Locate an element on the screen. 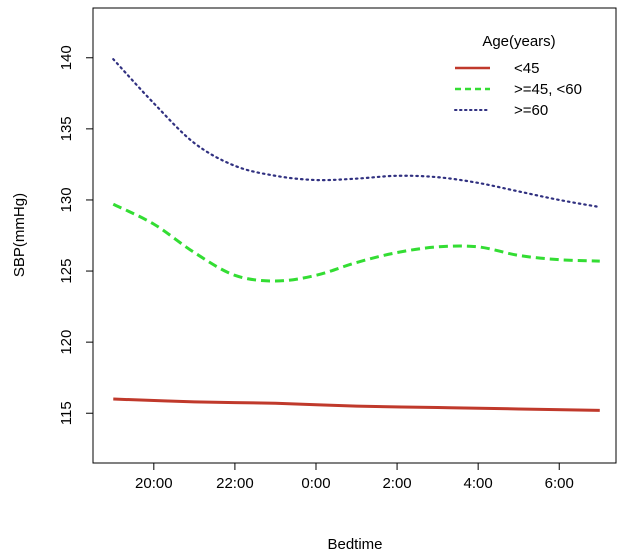 The height and width of the screenshot is (557, 630). x-tick-label-0: 20:00 is located at coordinates (154, 483).